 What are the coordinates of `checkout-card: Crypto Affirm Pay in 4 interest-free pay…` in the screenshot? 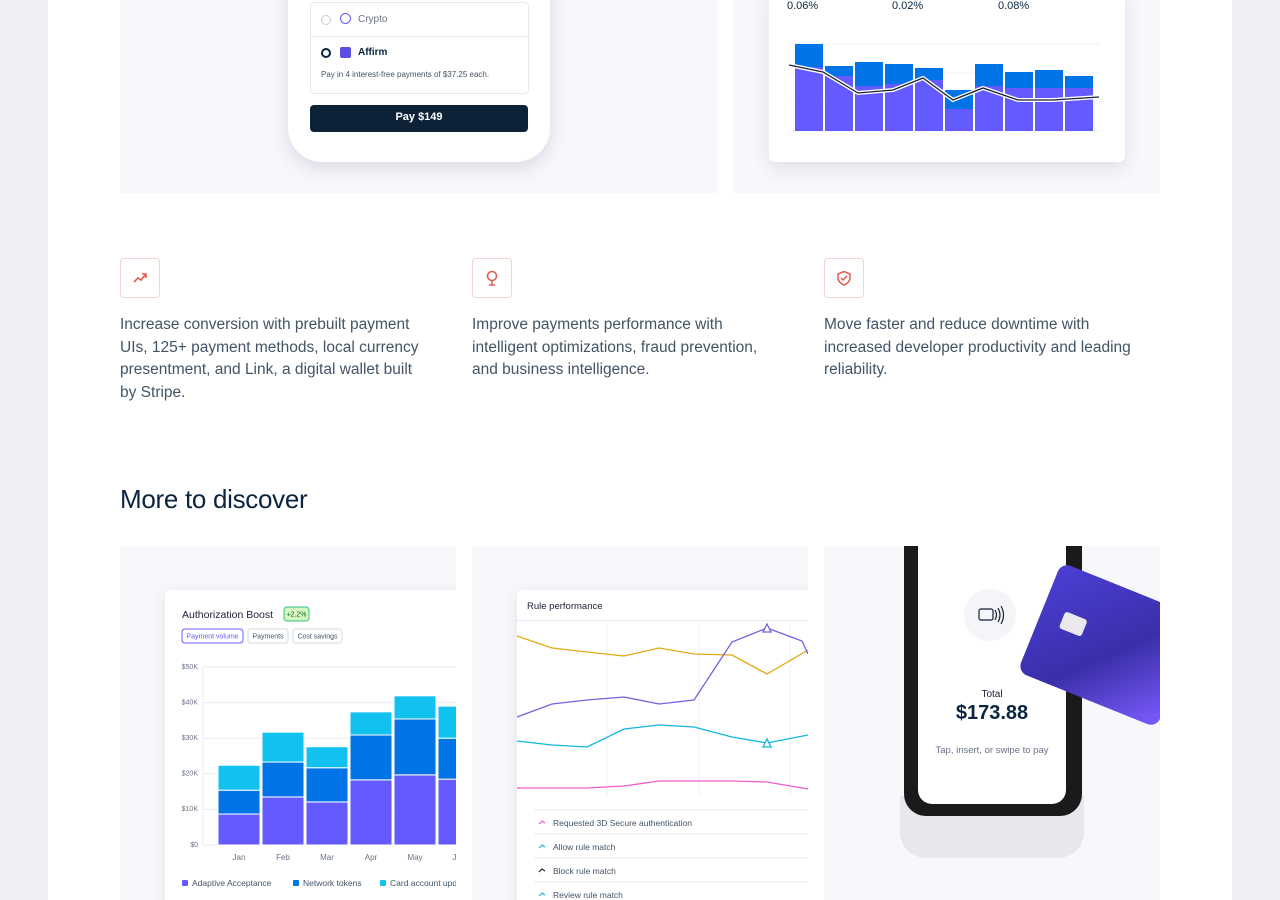 It's located at (418, 96).